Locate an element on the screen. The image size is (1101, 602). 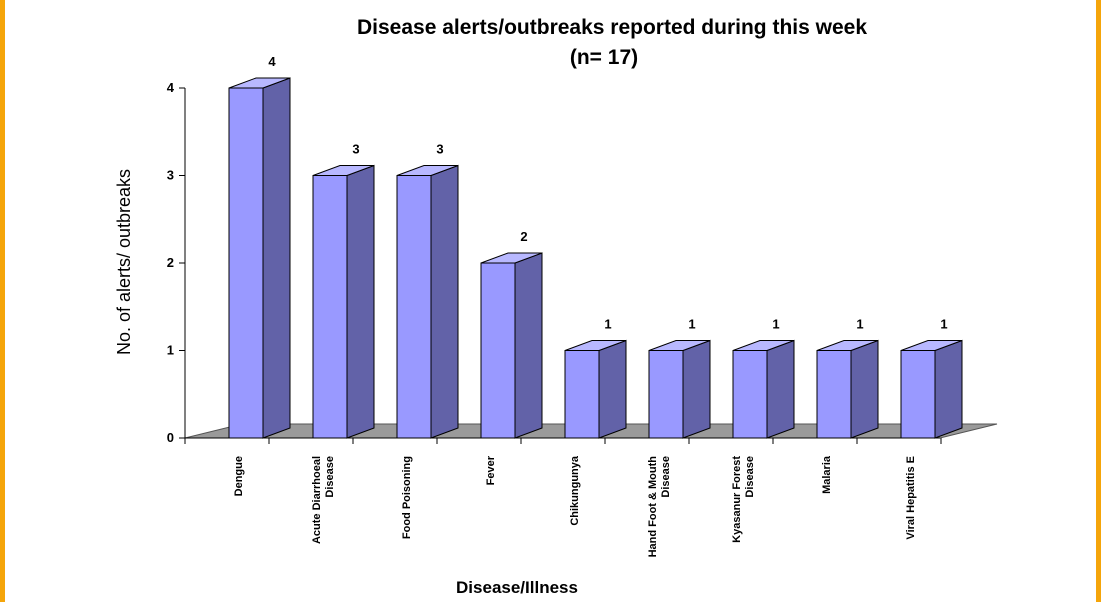
chart-subtitle: (n= 17) is located at coordinates (604, 57).